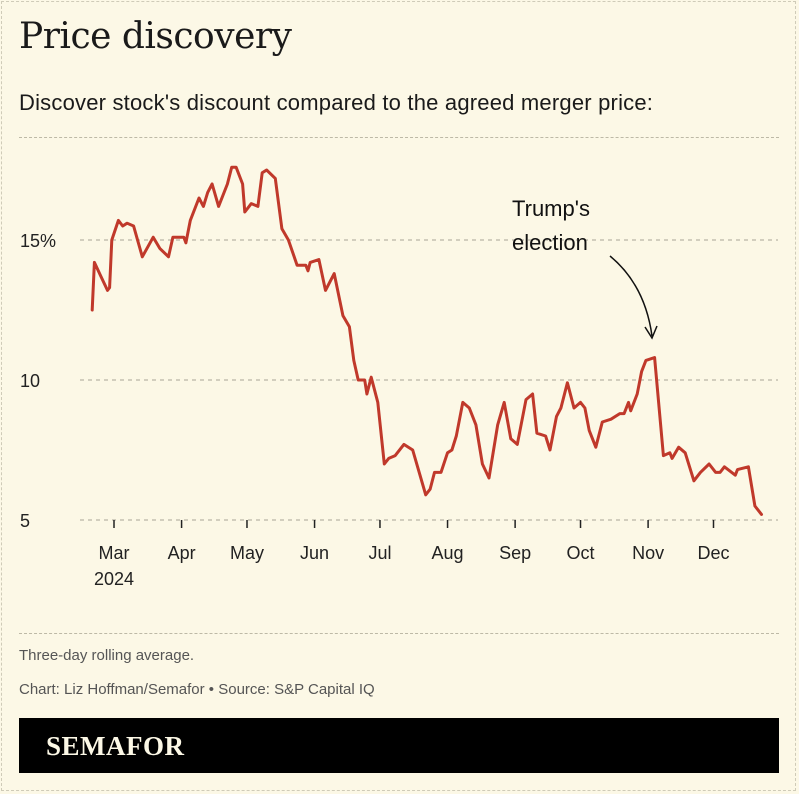 The image size is (799, 794). Describe the element at coordinates (247, 553) in the screenshot. I see `x-tick-label: May` at that location.